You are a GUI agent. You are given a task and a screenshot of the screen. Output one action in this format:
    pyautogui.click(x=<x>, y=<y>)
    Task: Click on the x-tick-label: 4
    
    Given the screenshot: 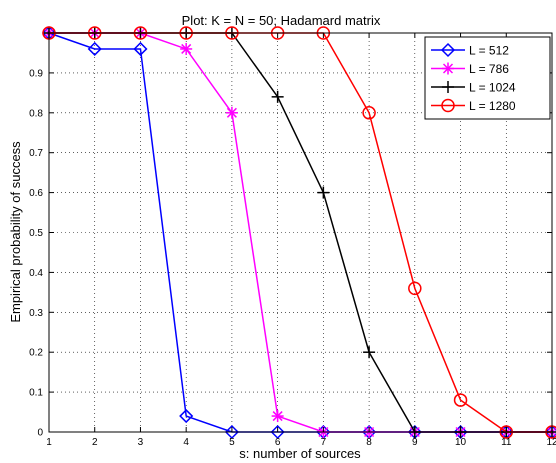 What is the action you would take?
    pyautogui.click(x=186, y=442)
    